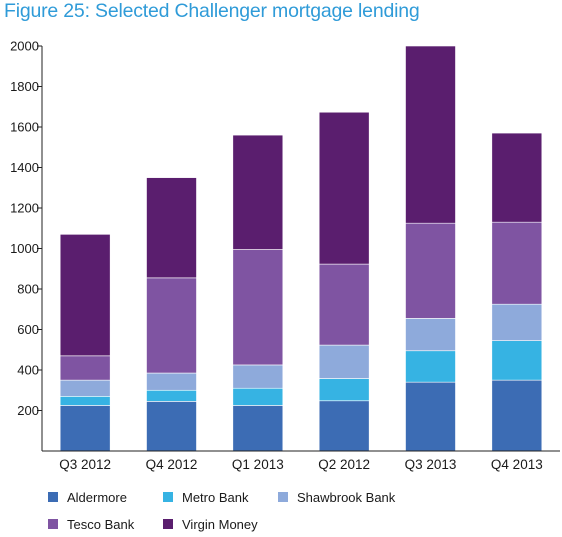 Image resolution: width=562 pixels, height=537 pixels. I want to click on legend-label: Virgin Money, so click(220, 524).